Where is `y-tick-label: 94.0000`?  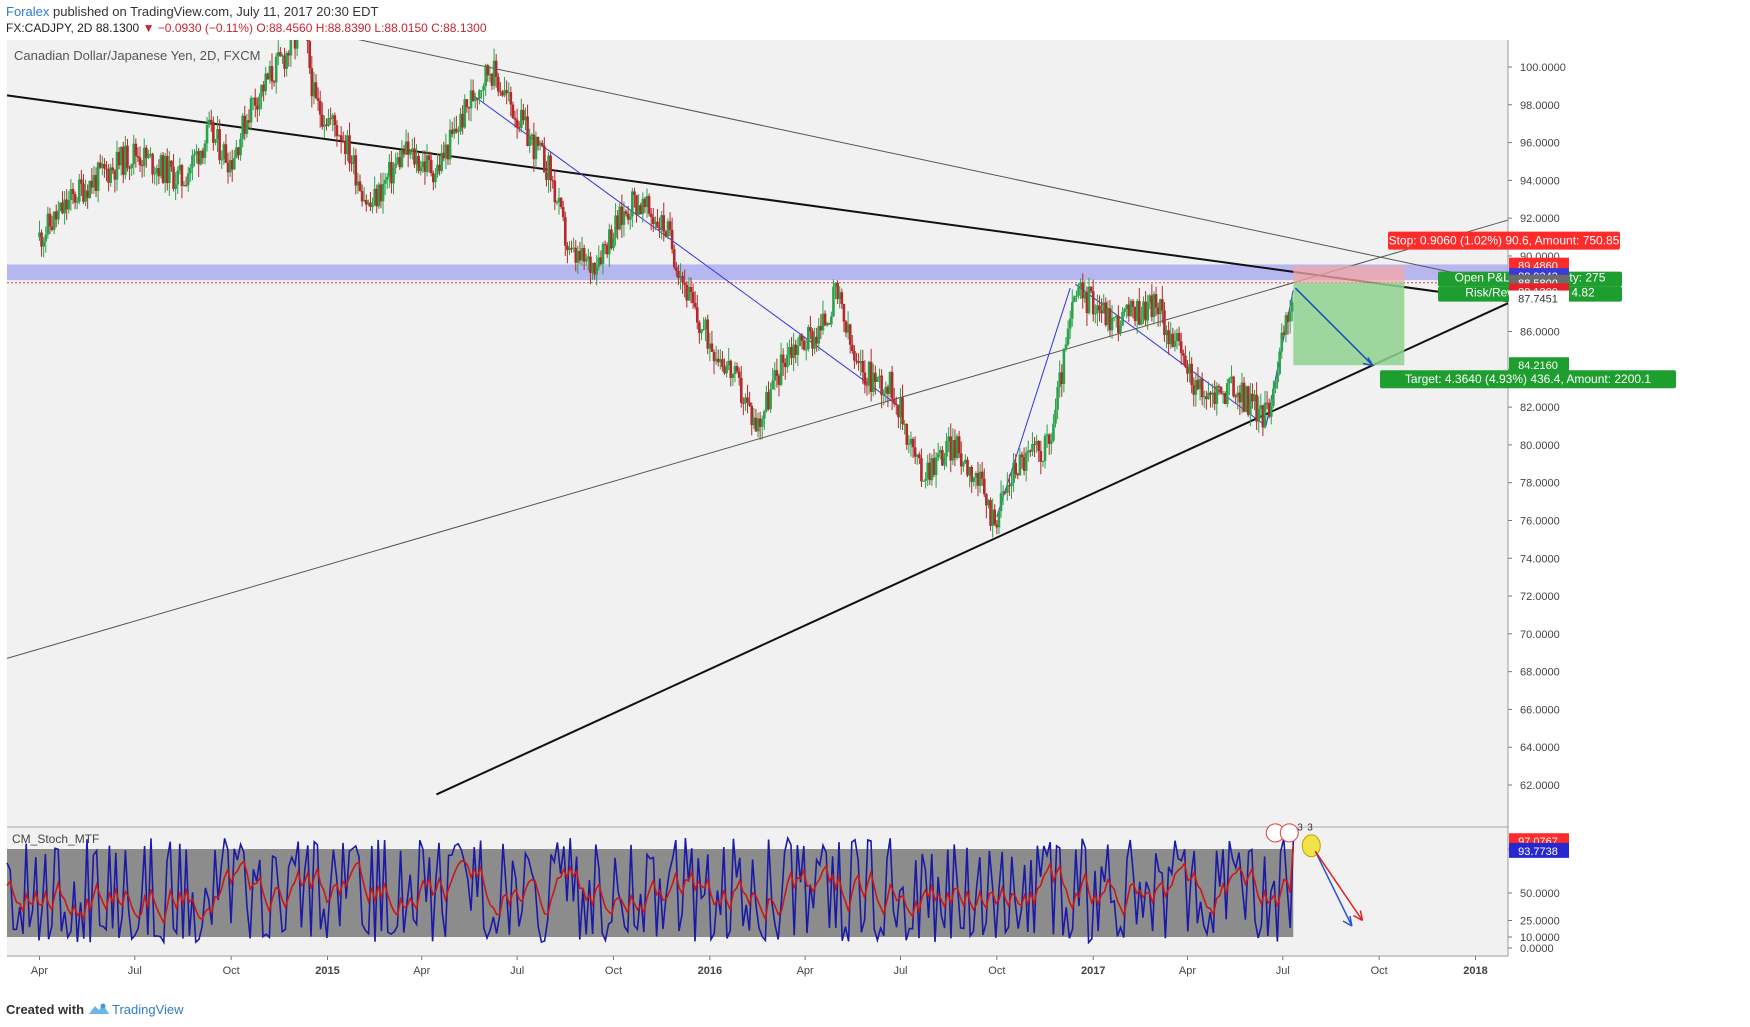
y-tick-label: 94.0000 is located at coordinates (1540, 181).